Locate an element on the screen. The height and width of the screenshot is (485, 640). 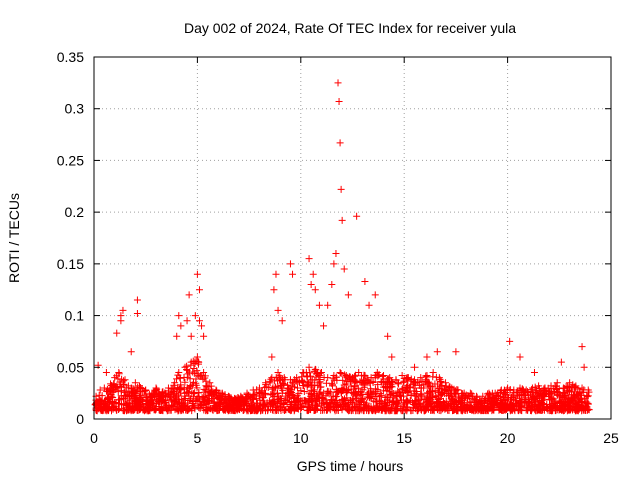
y-tick-label: 0.2 is located at coordinates (75, 212).